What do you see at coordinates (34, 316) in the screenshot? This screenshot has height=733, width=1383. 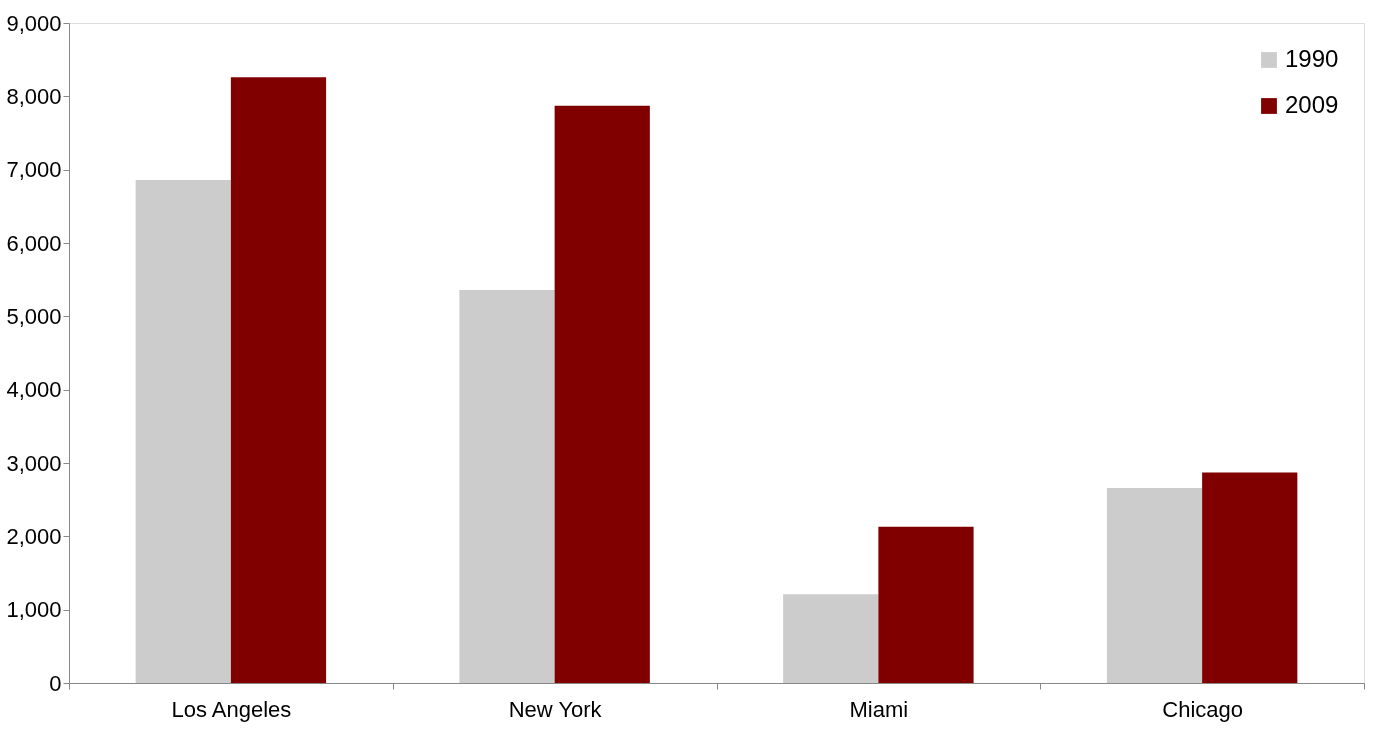 I see `y-tick-label: 5,000` at bounding box center [34, 316].